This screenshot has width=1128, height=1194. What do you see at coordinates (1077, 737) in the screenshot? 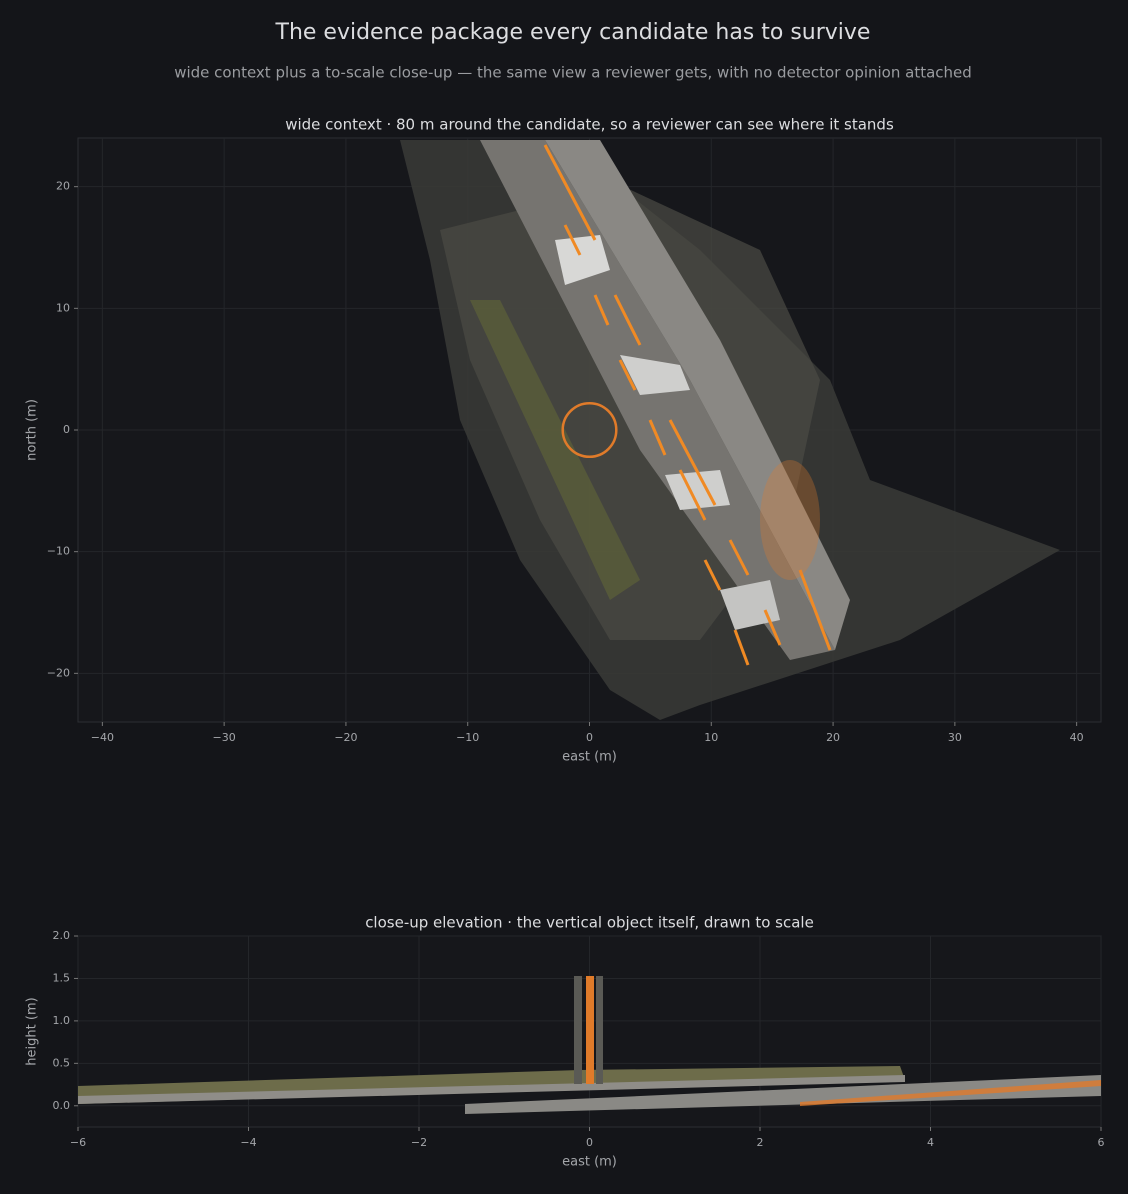
I see `x-tick-label: 40` at bounding box center [1077, 737].